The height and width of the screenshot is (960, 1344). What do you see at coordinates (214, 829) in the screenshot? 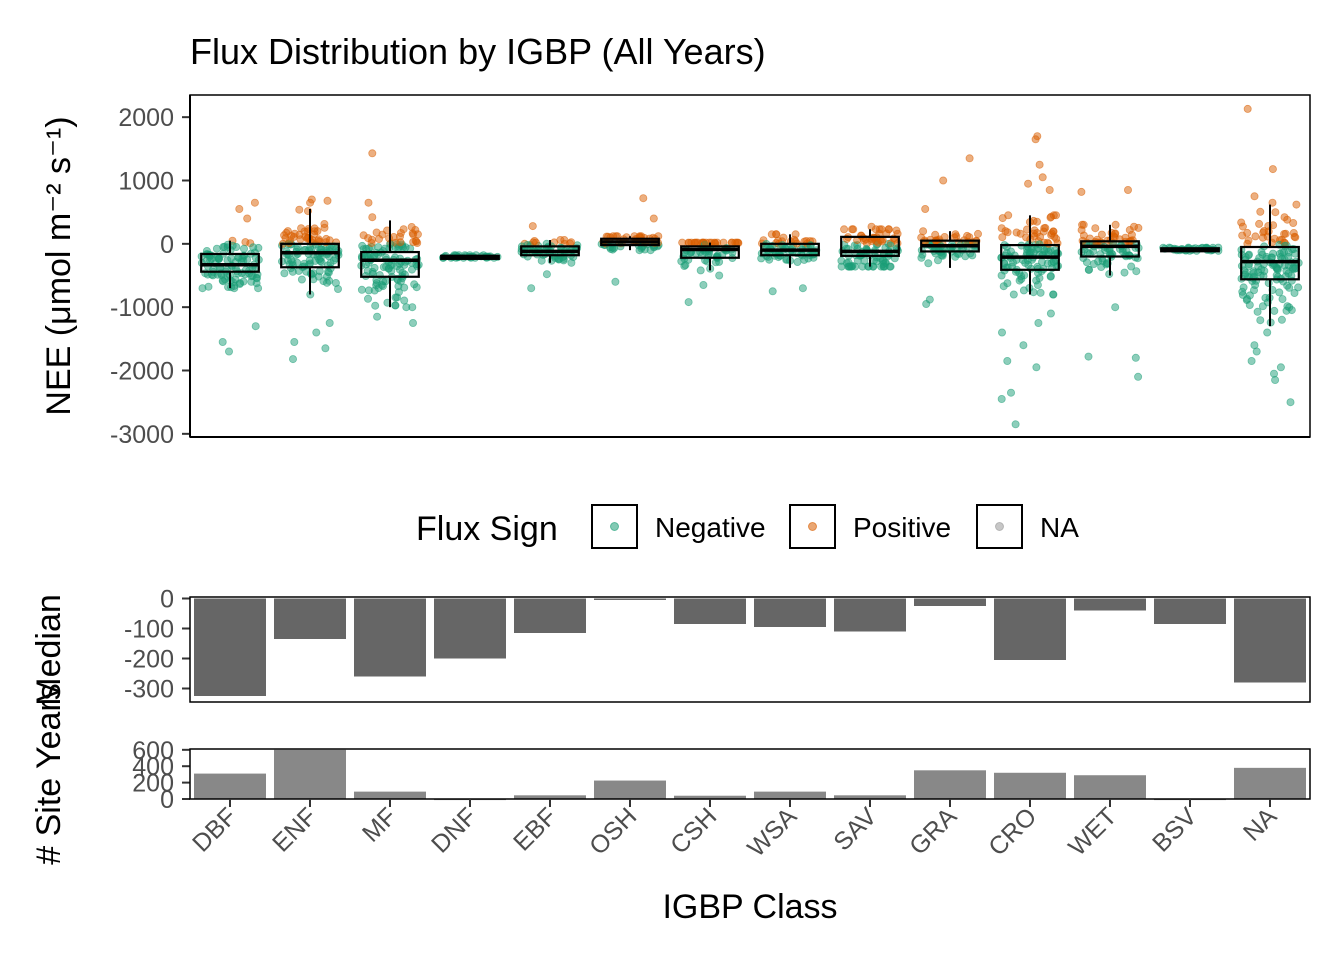
I see `x-tick-label-dbf: DBF` at bounding box center [214, 829].